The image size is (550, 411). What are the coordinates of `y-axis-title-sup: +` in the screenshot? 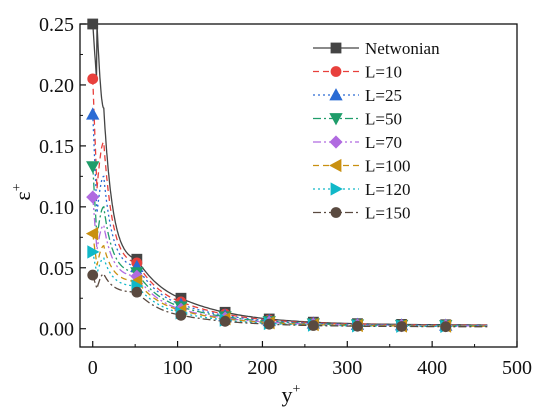 It's located at (17, 187).